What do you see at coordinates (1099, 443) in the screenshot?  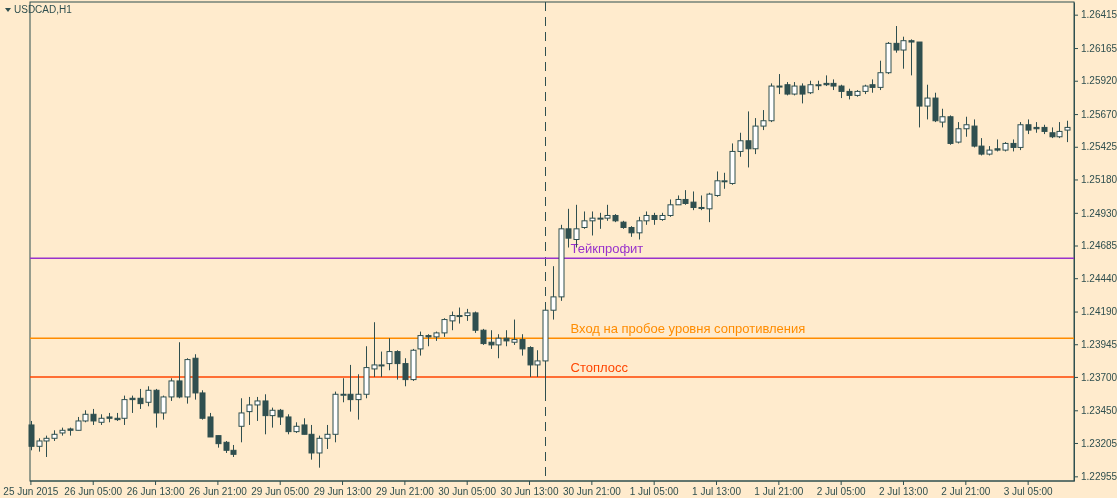 I see `y-tick-label: 1.23205` at bounding box center [1099, 443].